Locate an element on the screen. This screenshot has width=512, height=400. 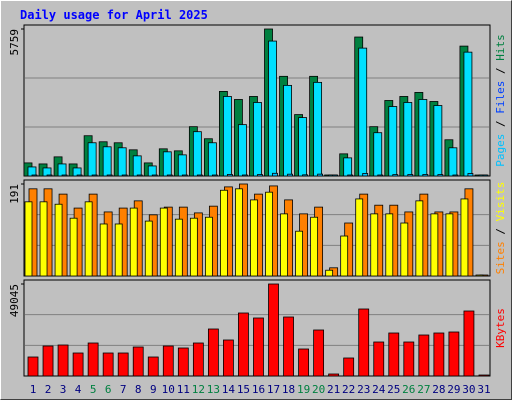
x-tick-label: 2 is located at coordinates (48, 389).